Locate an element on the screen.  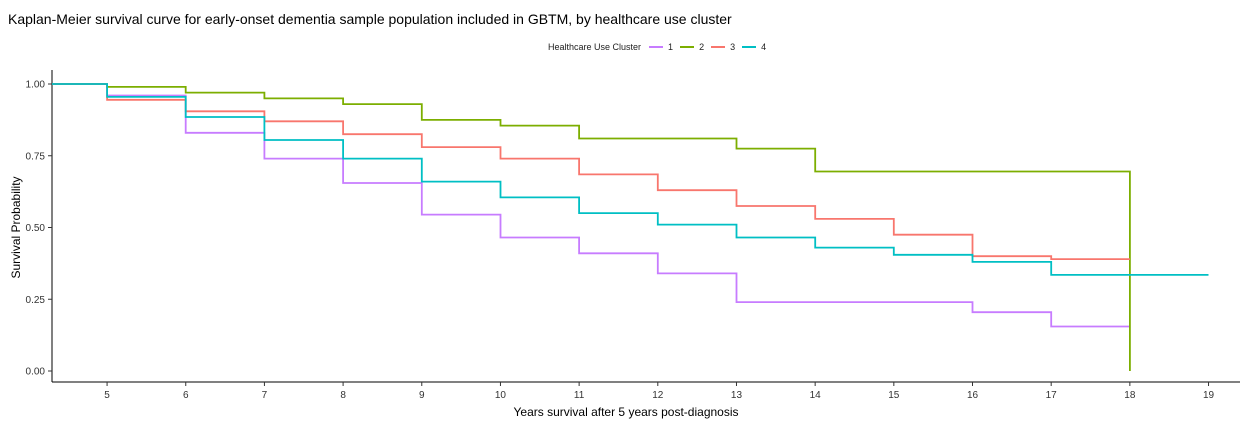
legend-item-2: 2 is located at coordinates (692, 47).